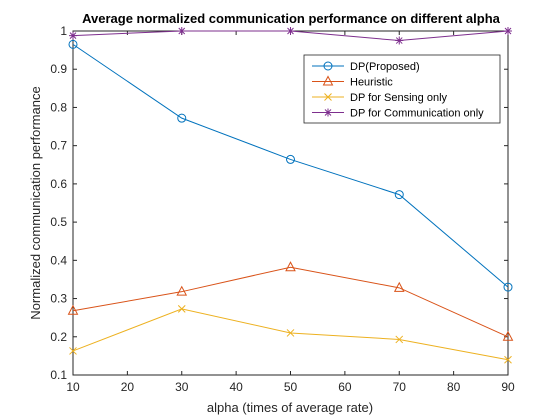 This screenshot has height=420, width=560. I want to click on x-tick-label: 20, so click(128, 387).